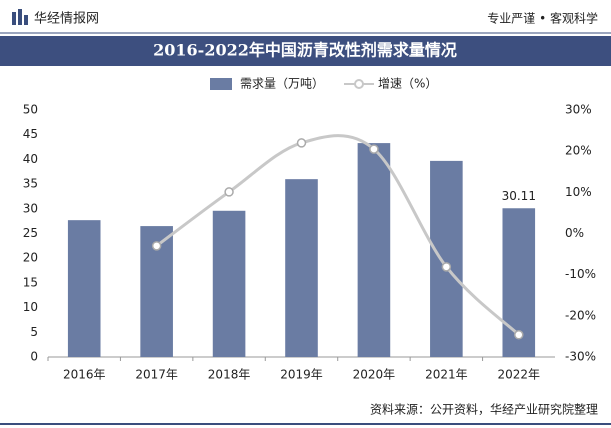 The width and height of the screenshot is (611, 428). Describe the element at coordinates (578, 151) in the screenshot. I see `y2-tick-label: 20%` at that location.